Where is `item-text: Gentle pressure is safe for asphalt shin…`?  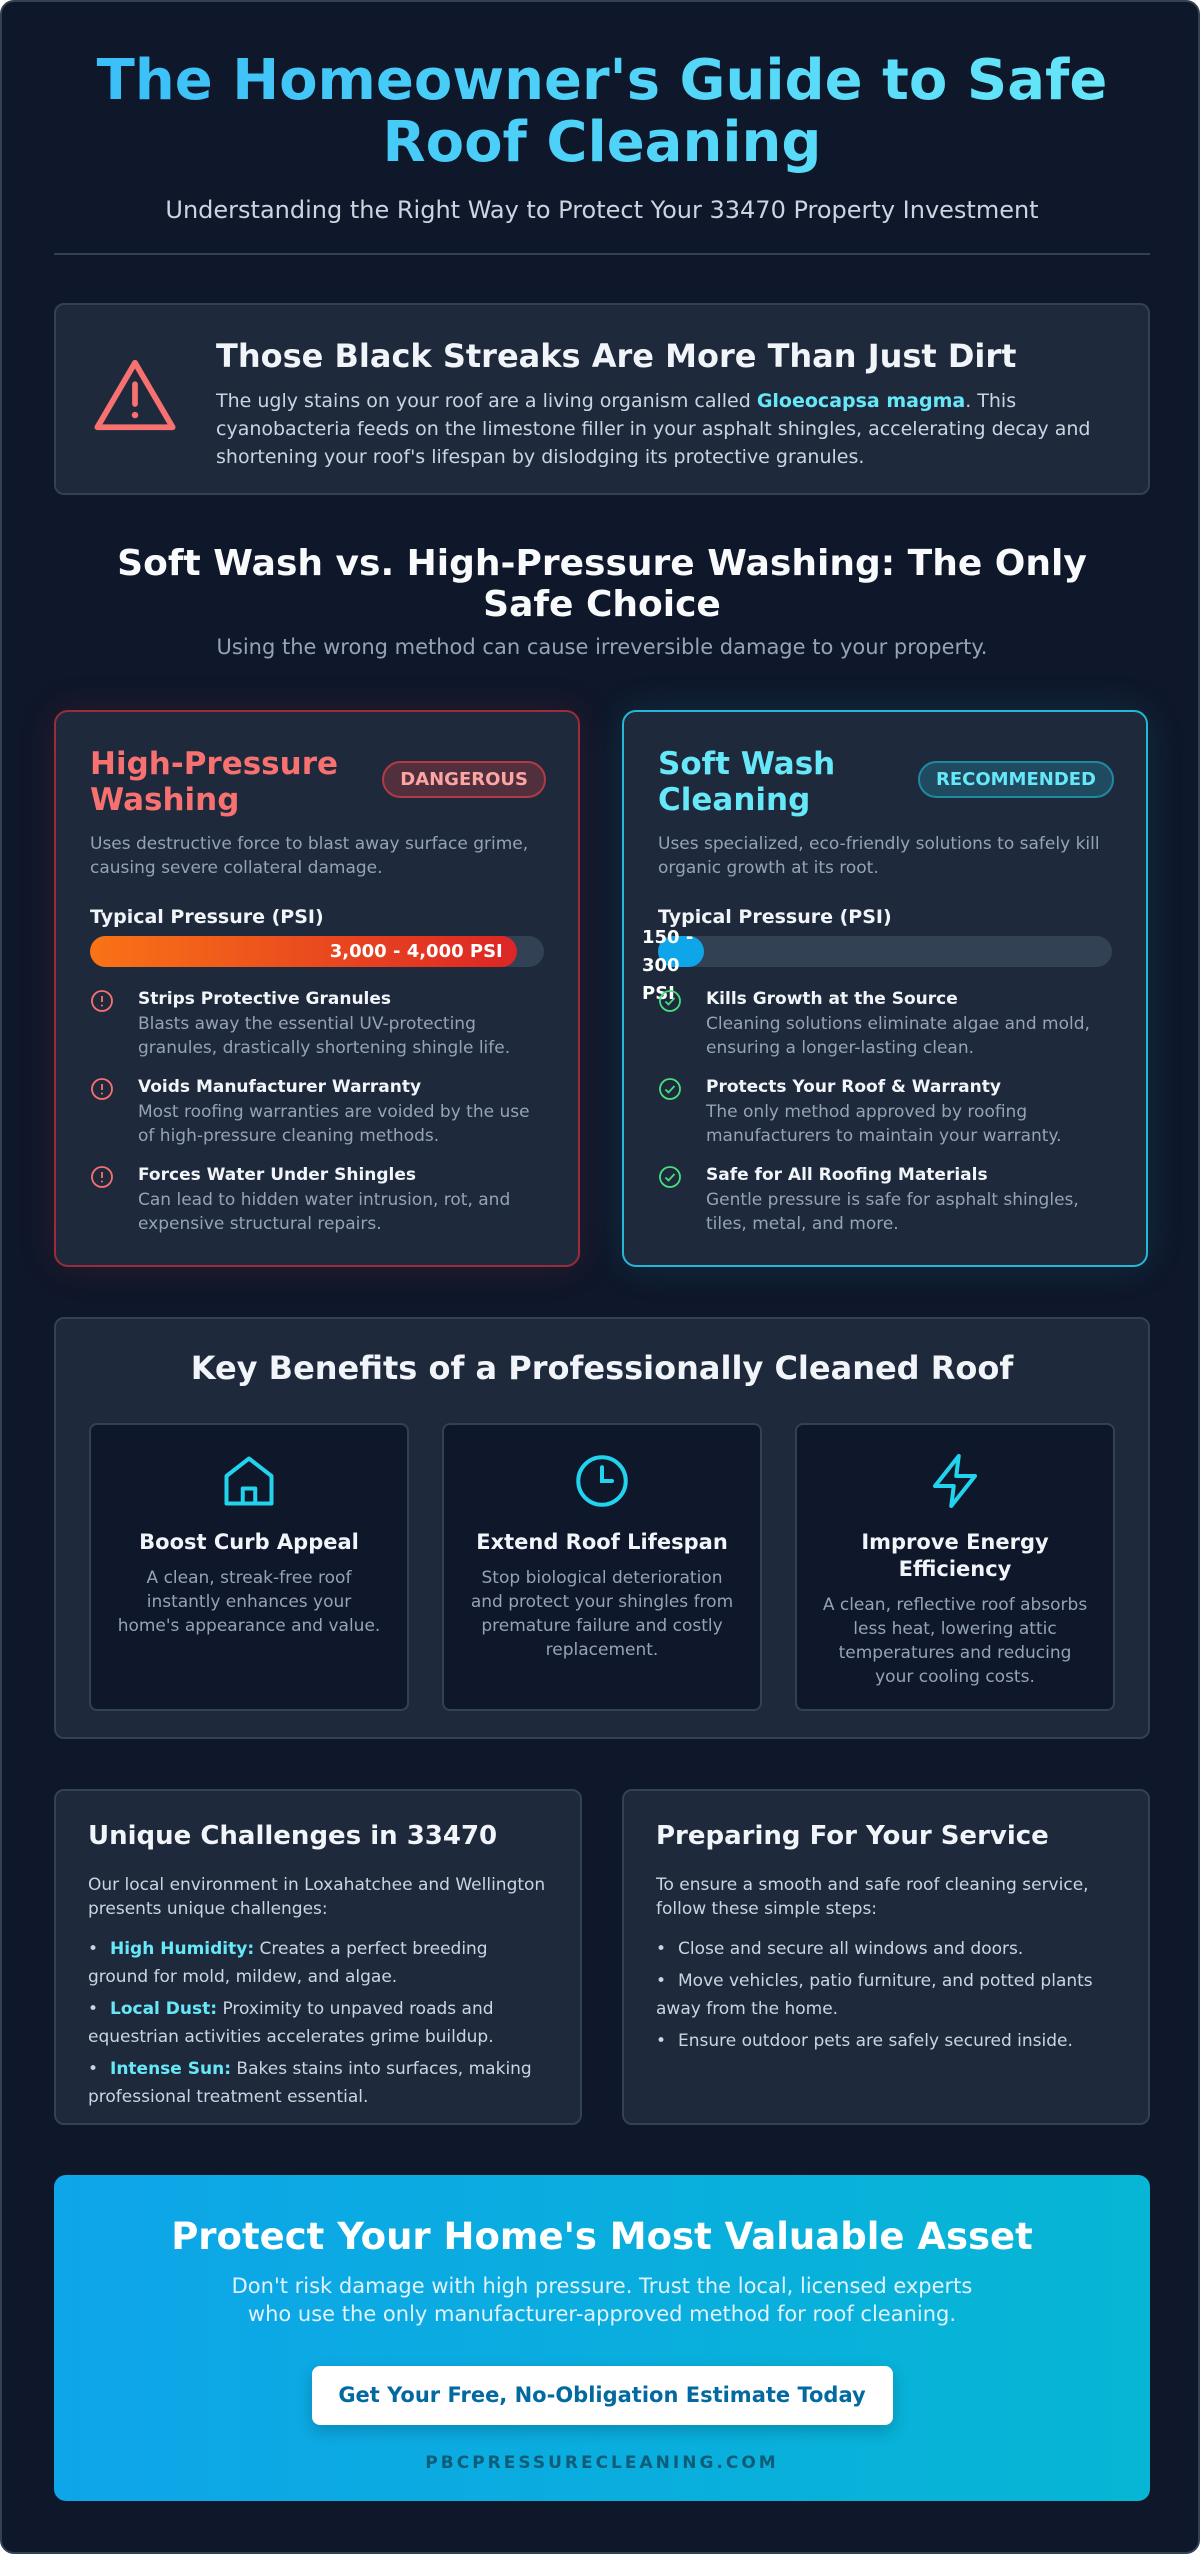 item-text: Gentle pressure is safe for asphalt shin… is located at coordinates (892, 1212).